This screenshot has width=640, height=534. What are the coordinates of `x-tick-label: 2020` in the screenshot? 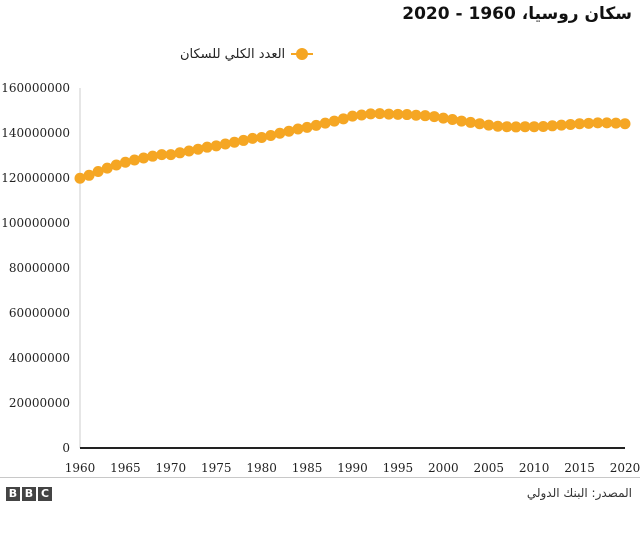 It's located at (625, 468).